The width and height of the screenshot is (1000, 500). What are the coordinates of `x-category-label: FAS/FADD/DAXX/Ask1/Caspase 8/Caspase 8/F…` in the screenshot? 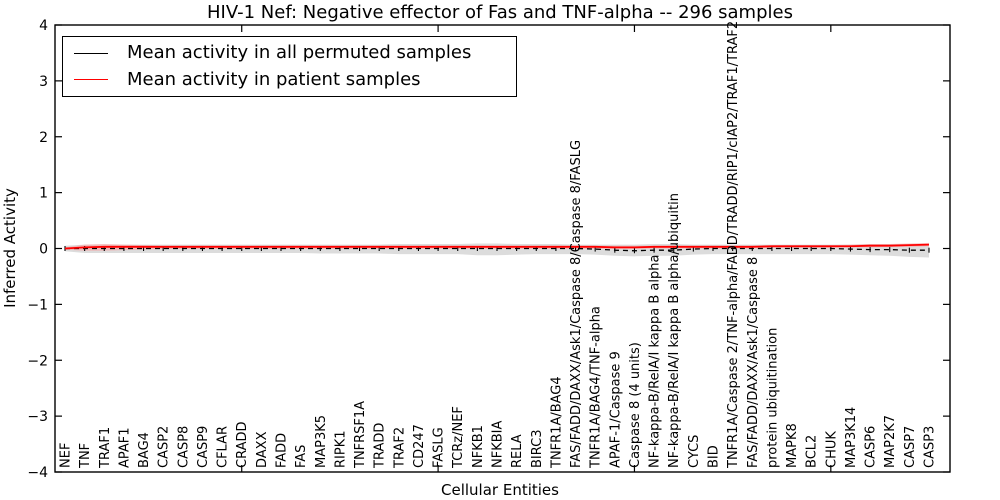 It's located at (576, 304).